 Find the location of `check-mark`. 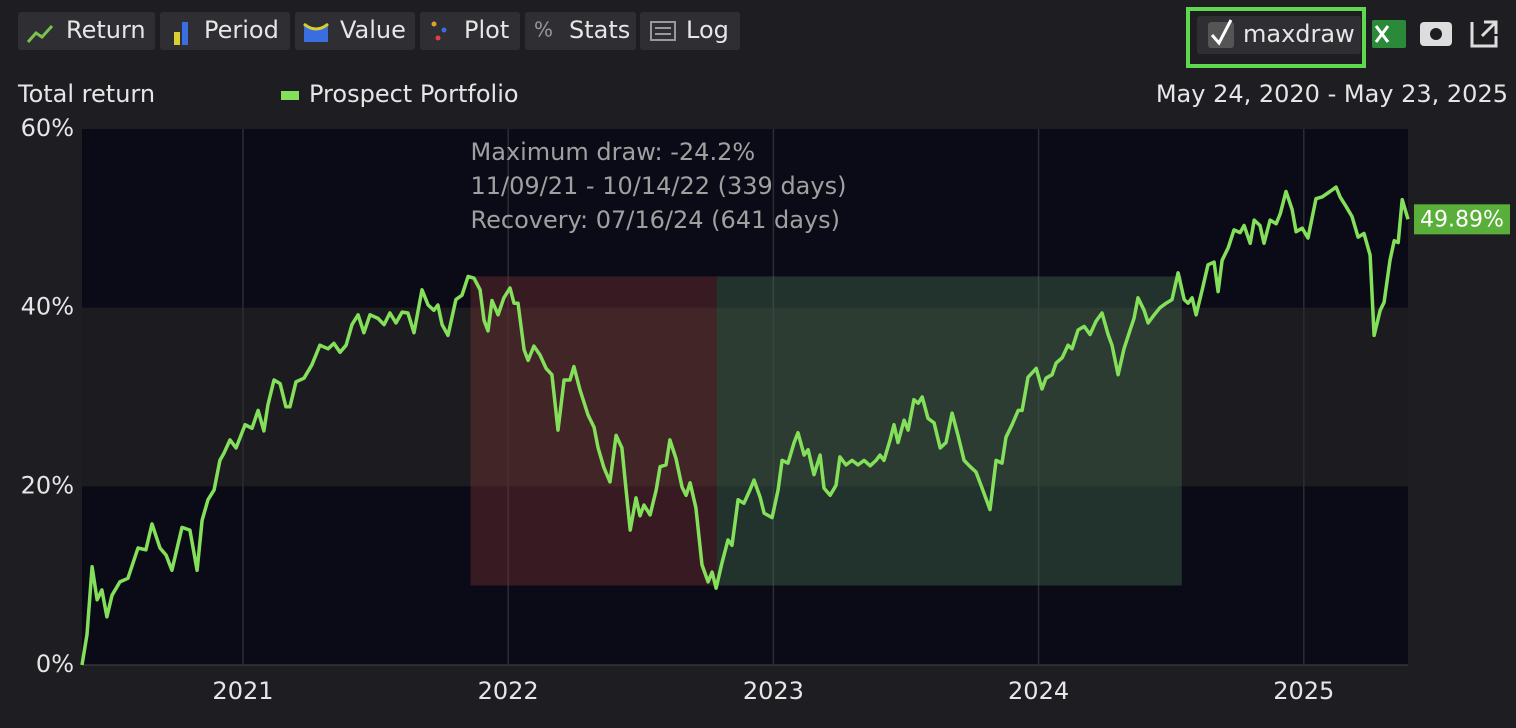

check-mark is located at coordinates (1221, 32).